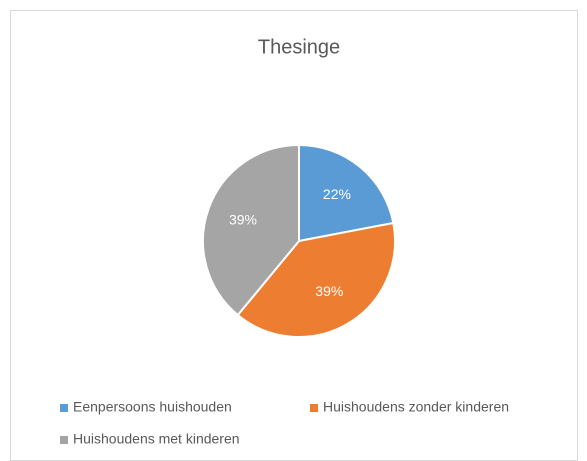  Describe the element at coordinates (337, 194) in the screenshot. I see `data-label: 22%` at that location.